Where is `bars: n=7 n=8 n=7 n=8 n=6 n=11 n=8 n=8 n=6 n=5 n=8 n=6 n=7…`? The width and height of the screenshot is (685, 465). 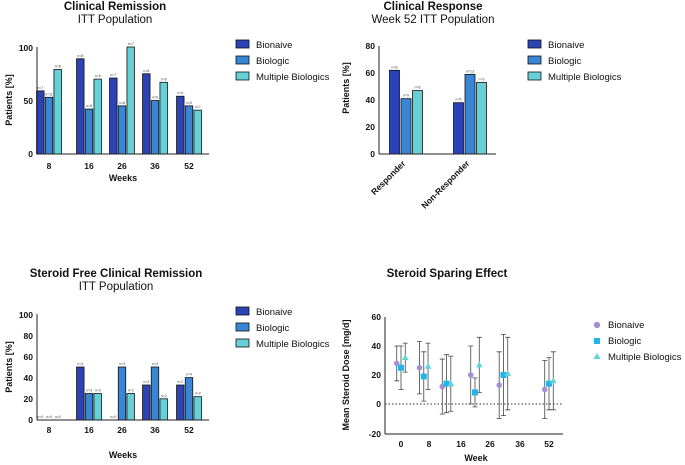
bars: n=7 n=8 n=7 n=8 n=6 n=11 n=8 n=8 n=6 n=5 n=8 n=6 n=7… is located at coordinates (119, 98).